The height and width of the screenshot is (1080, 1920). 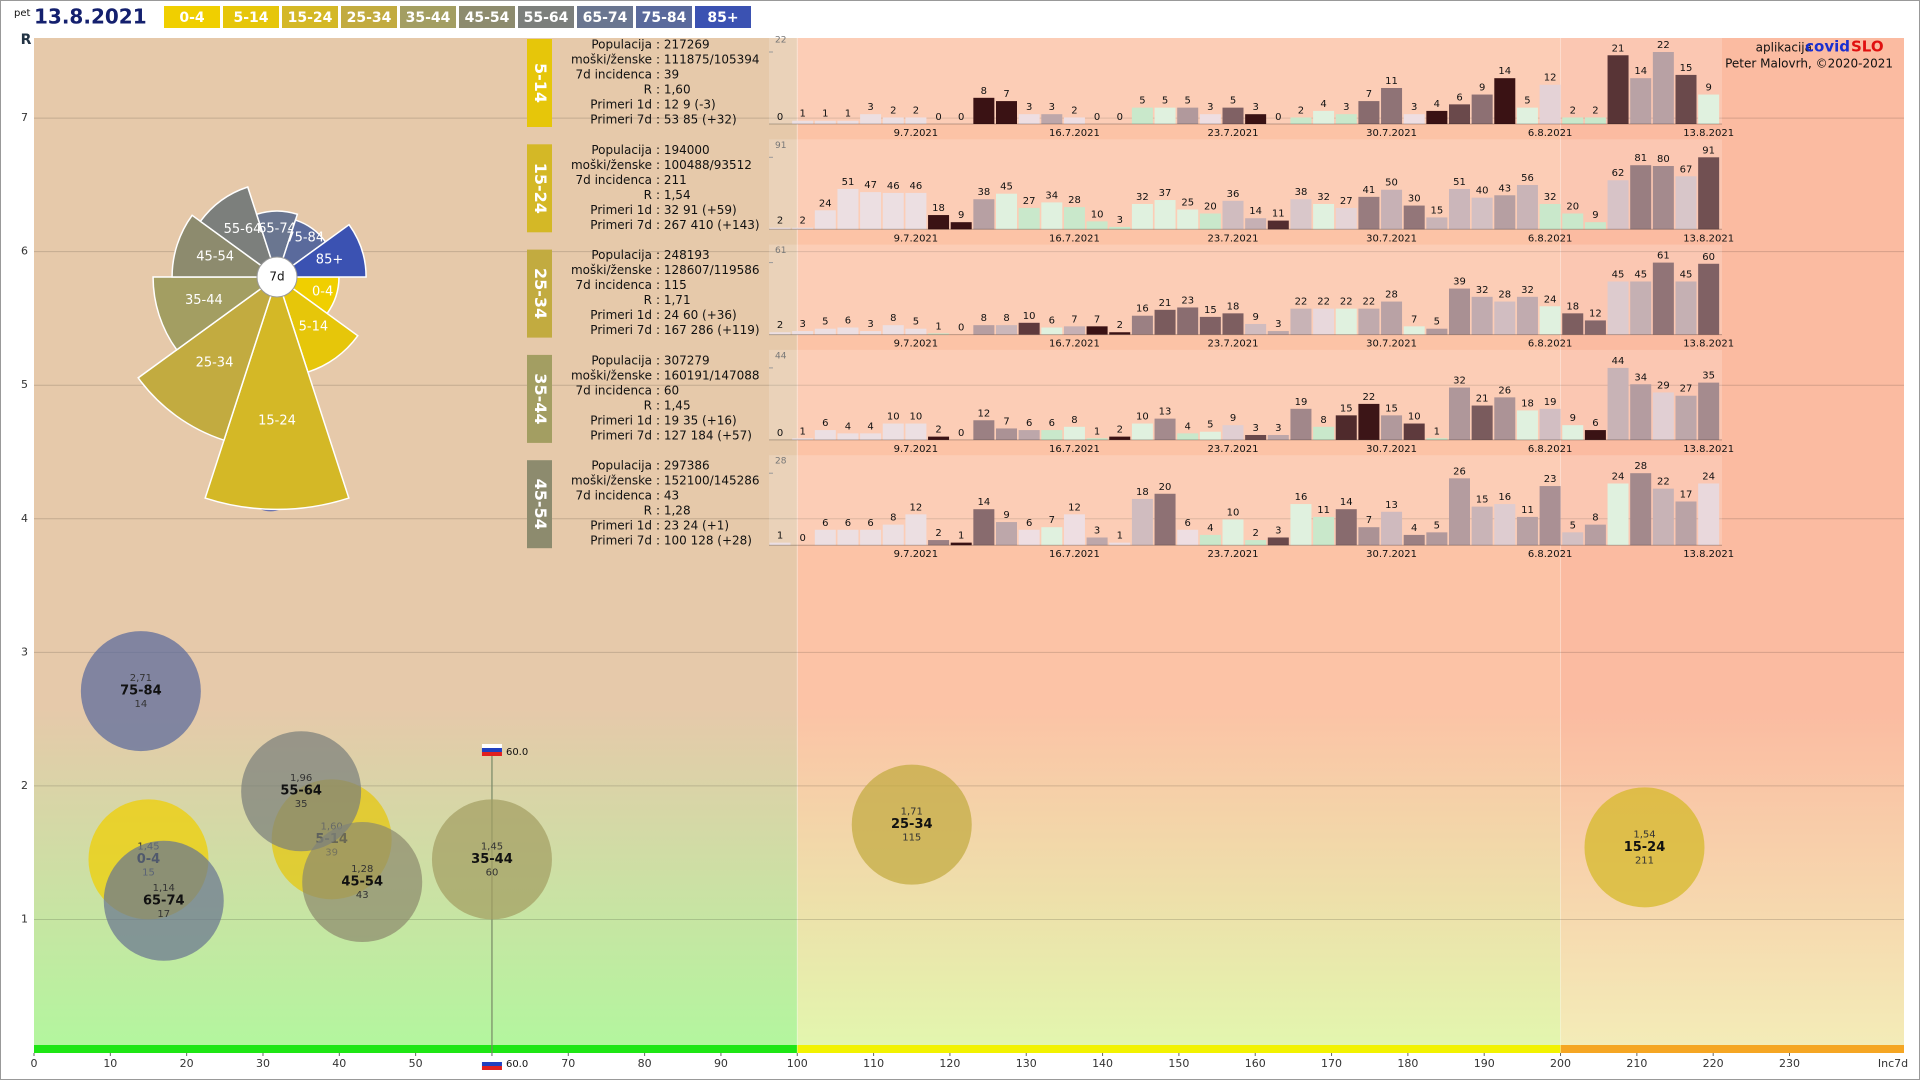 I want to click on bar-value-label: 43, so click(x=1504, y=188).